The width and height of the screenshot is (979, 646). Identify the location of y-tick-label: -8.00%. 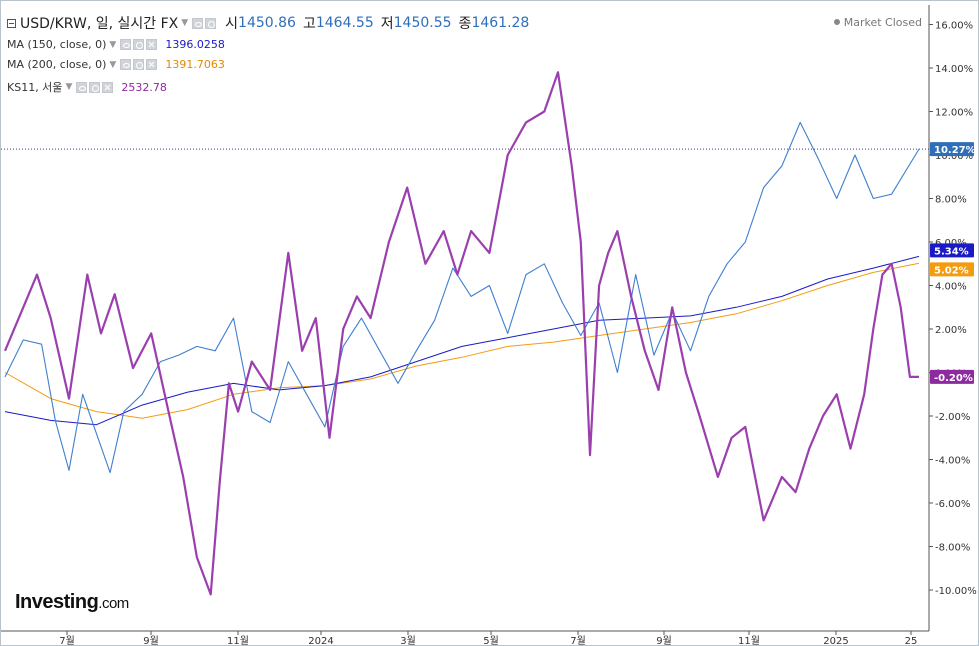
(952, 548).